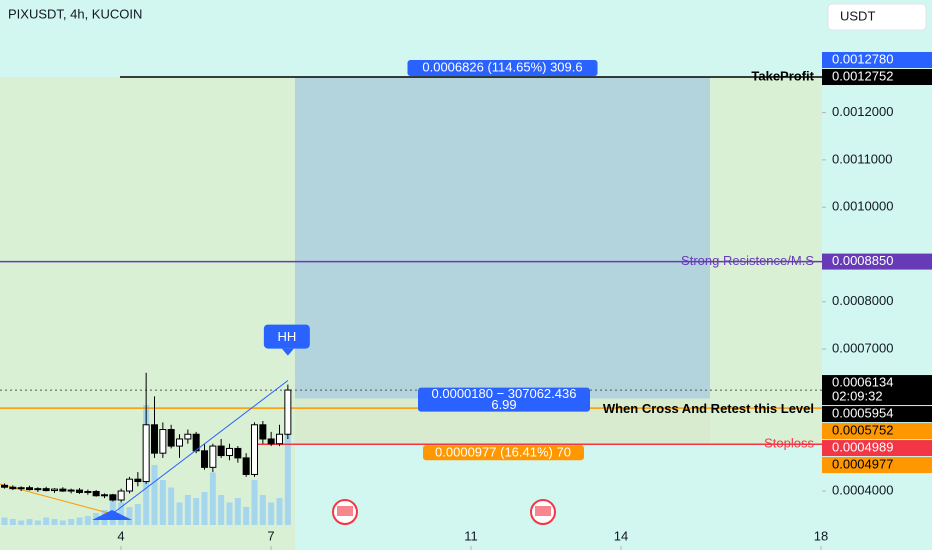 The width and height of the screenshot is (932, 550). What do you see at coordinates (862, 413) in the screenshot?
I see `price-label: 0.0005954` at bounding box center [862, 413].